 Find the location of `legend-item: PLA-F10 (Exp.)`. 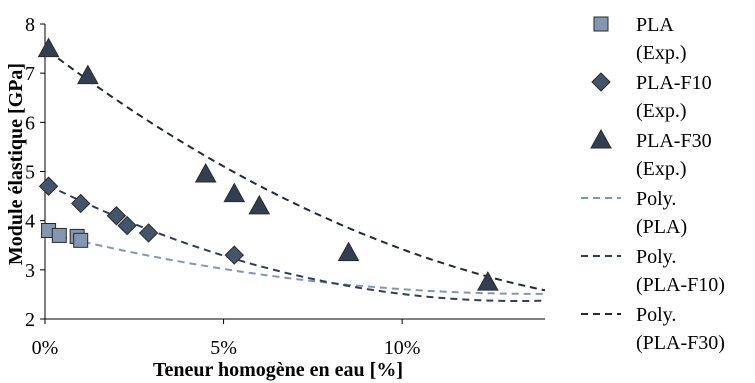

legend-item: PLA-F10 (Exp.) is located at coordinates (651, 97).